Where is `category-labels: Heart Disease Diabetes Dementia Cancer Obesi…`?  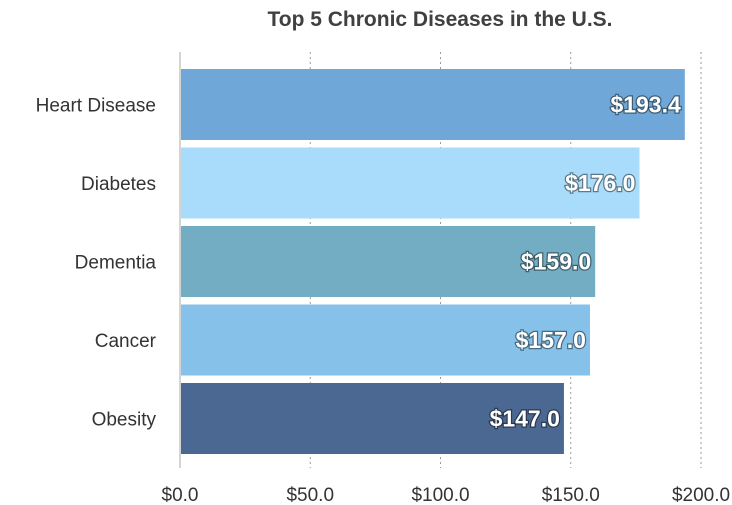 category-labels: Heart Disease Diabetes Dementia Cancer Obesi… is located at coordinates (96, 263).